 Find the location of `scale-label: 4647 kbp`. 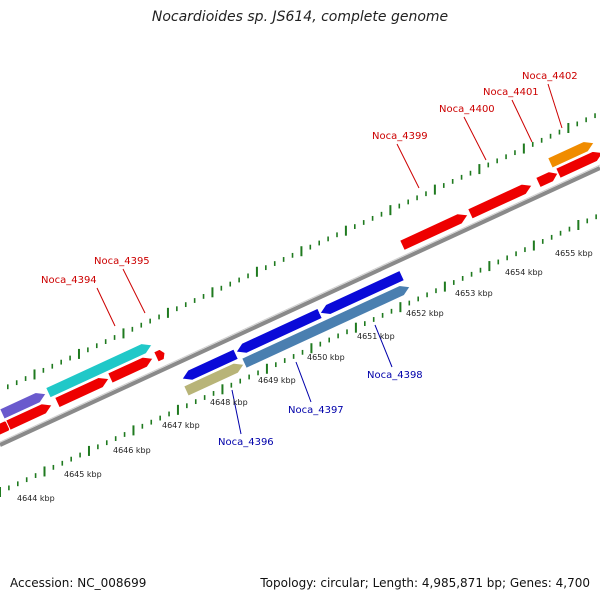

scale-label: 4647 kbp is located at coordinates (181, 425).